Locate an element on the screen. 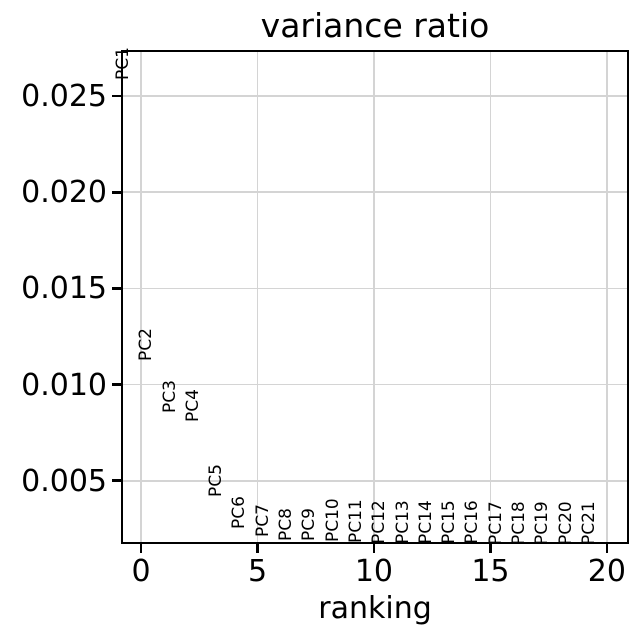 The width and height of the screenshot is (642, 643). chart-title: variance ratio is located at coordinates (375, 25).